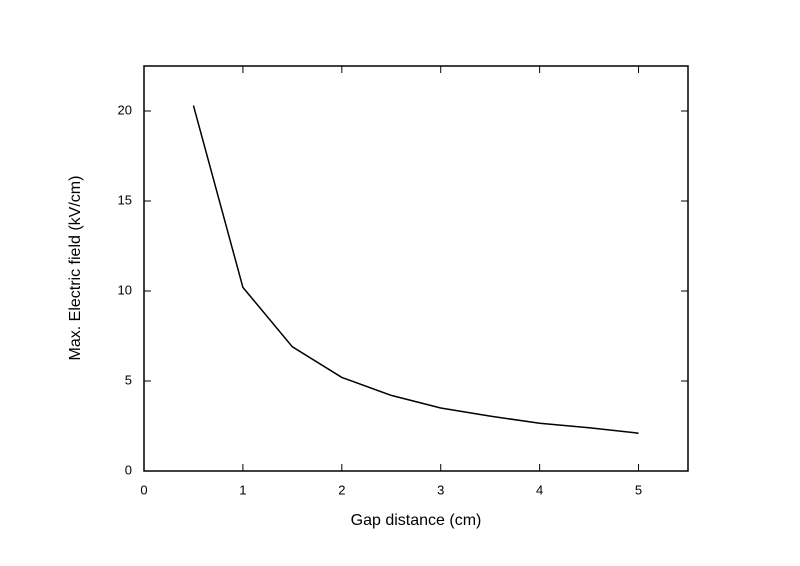 Image resolution: width=800 pixels, height=566 pixels. Describe the element at coordinates (440, 489) in the screenshot. I see `x-tick-label: 3` at that location.